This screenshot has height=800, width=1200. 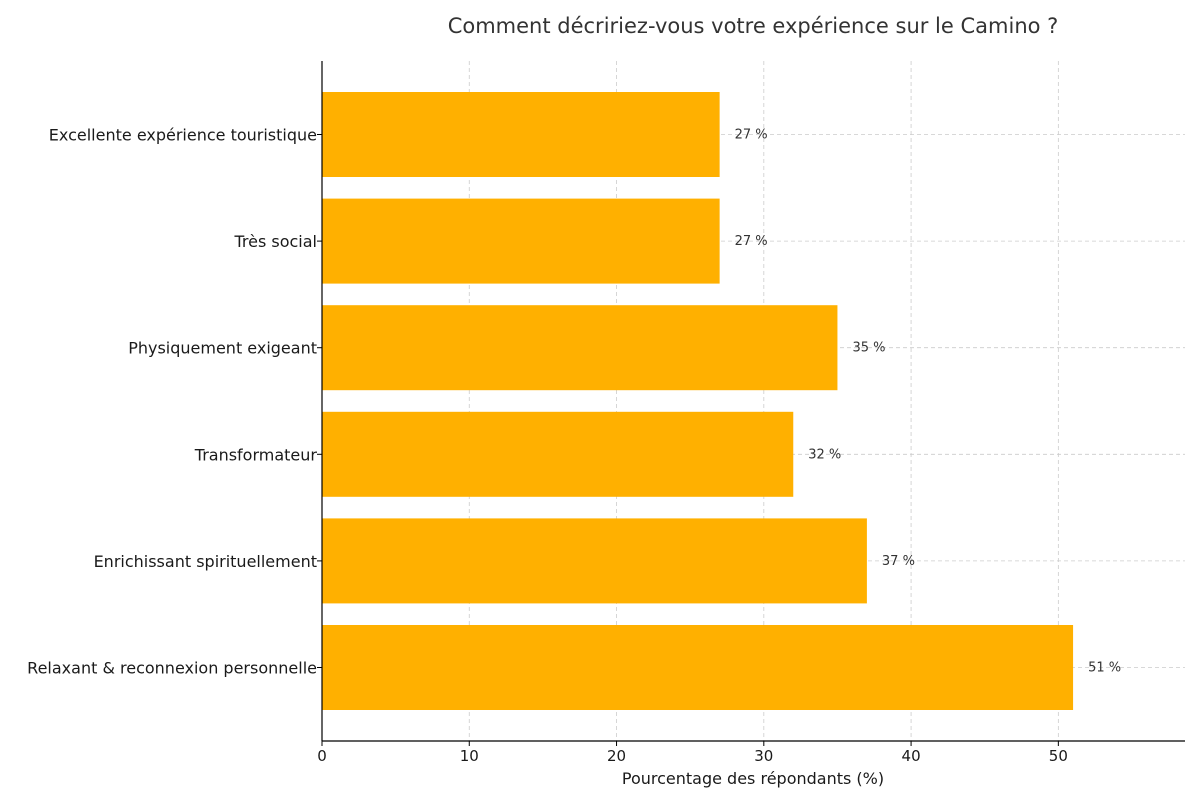 I want to click on data-label: 51 %, so click(x=1104, y=668).